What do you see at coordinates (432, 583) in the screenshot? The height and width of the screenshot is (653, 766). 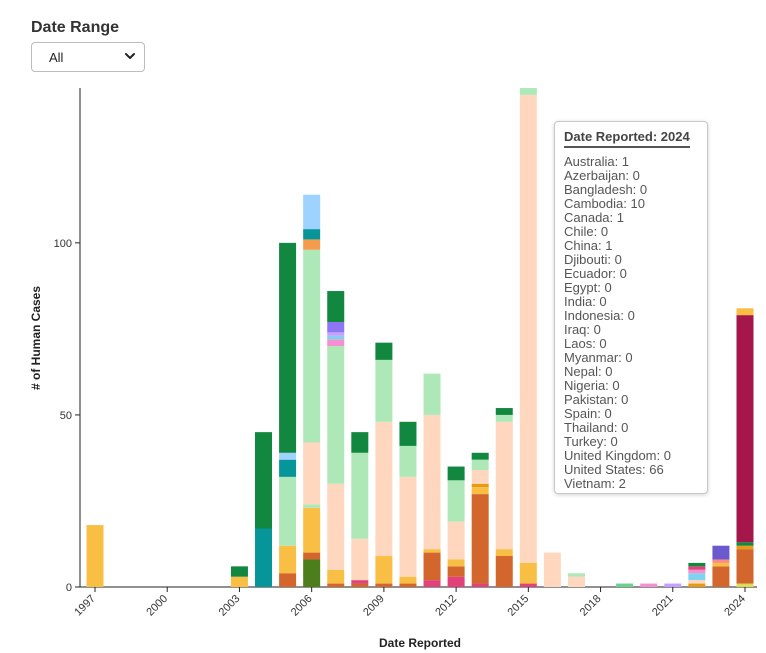 I see `bar-segment-2011-bangladesh` at bounding box center [432, 583].